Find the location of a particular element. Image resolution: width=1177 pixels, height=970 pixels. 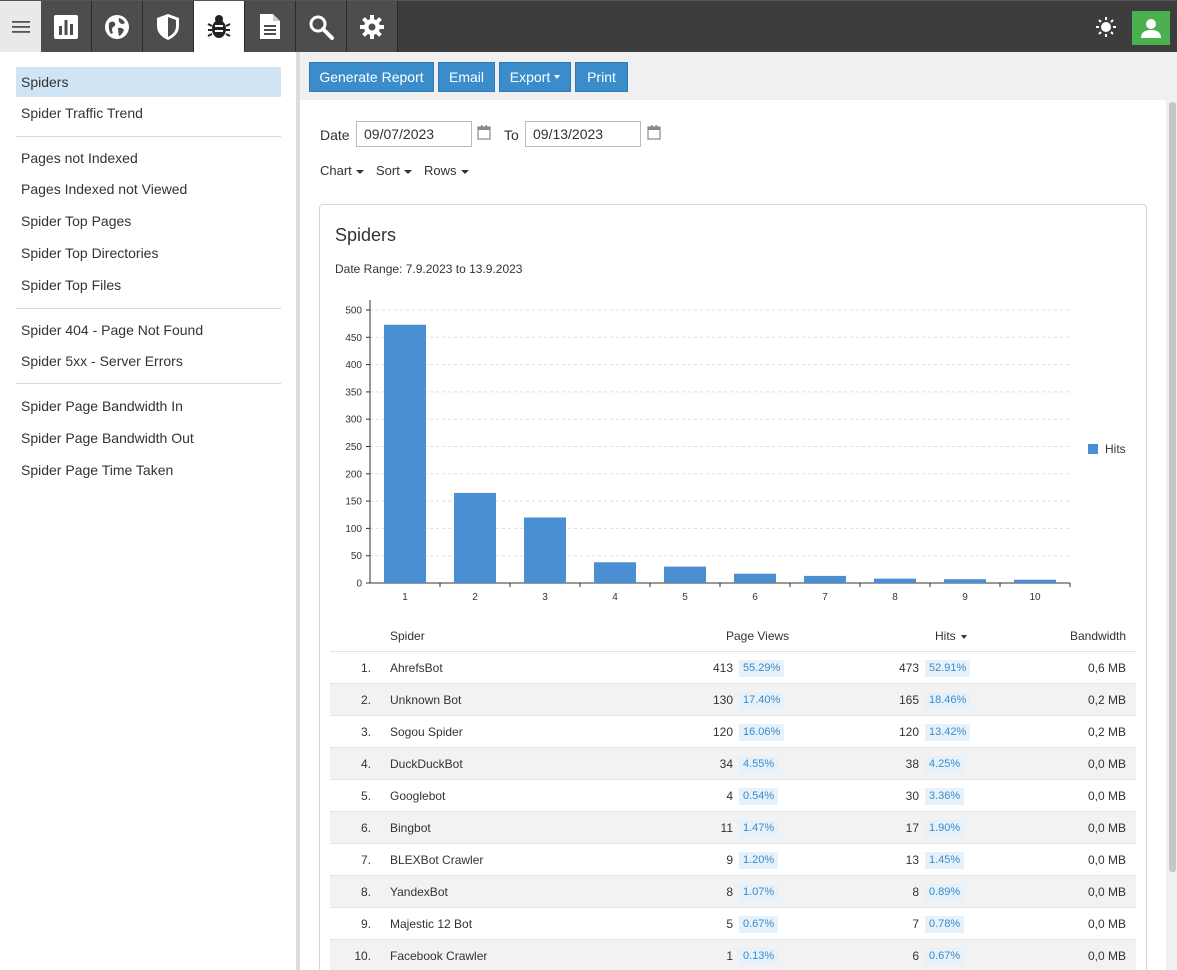

row-rank: 8. is located at coordinates (365, 892).